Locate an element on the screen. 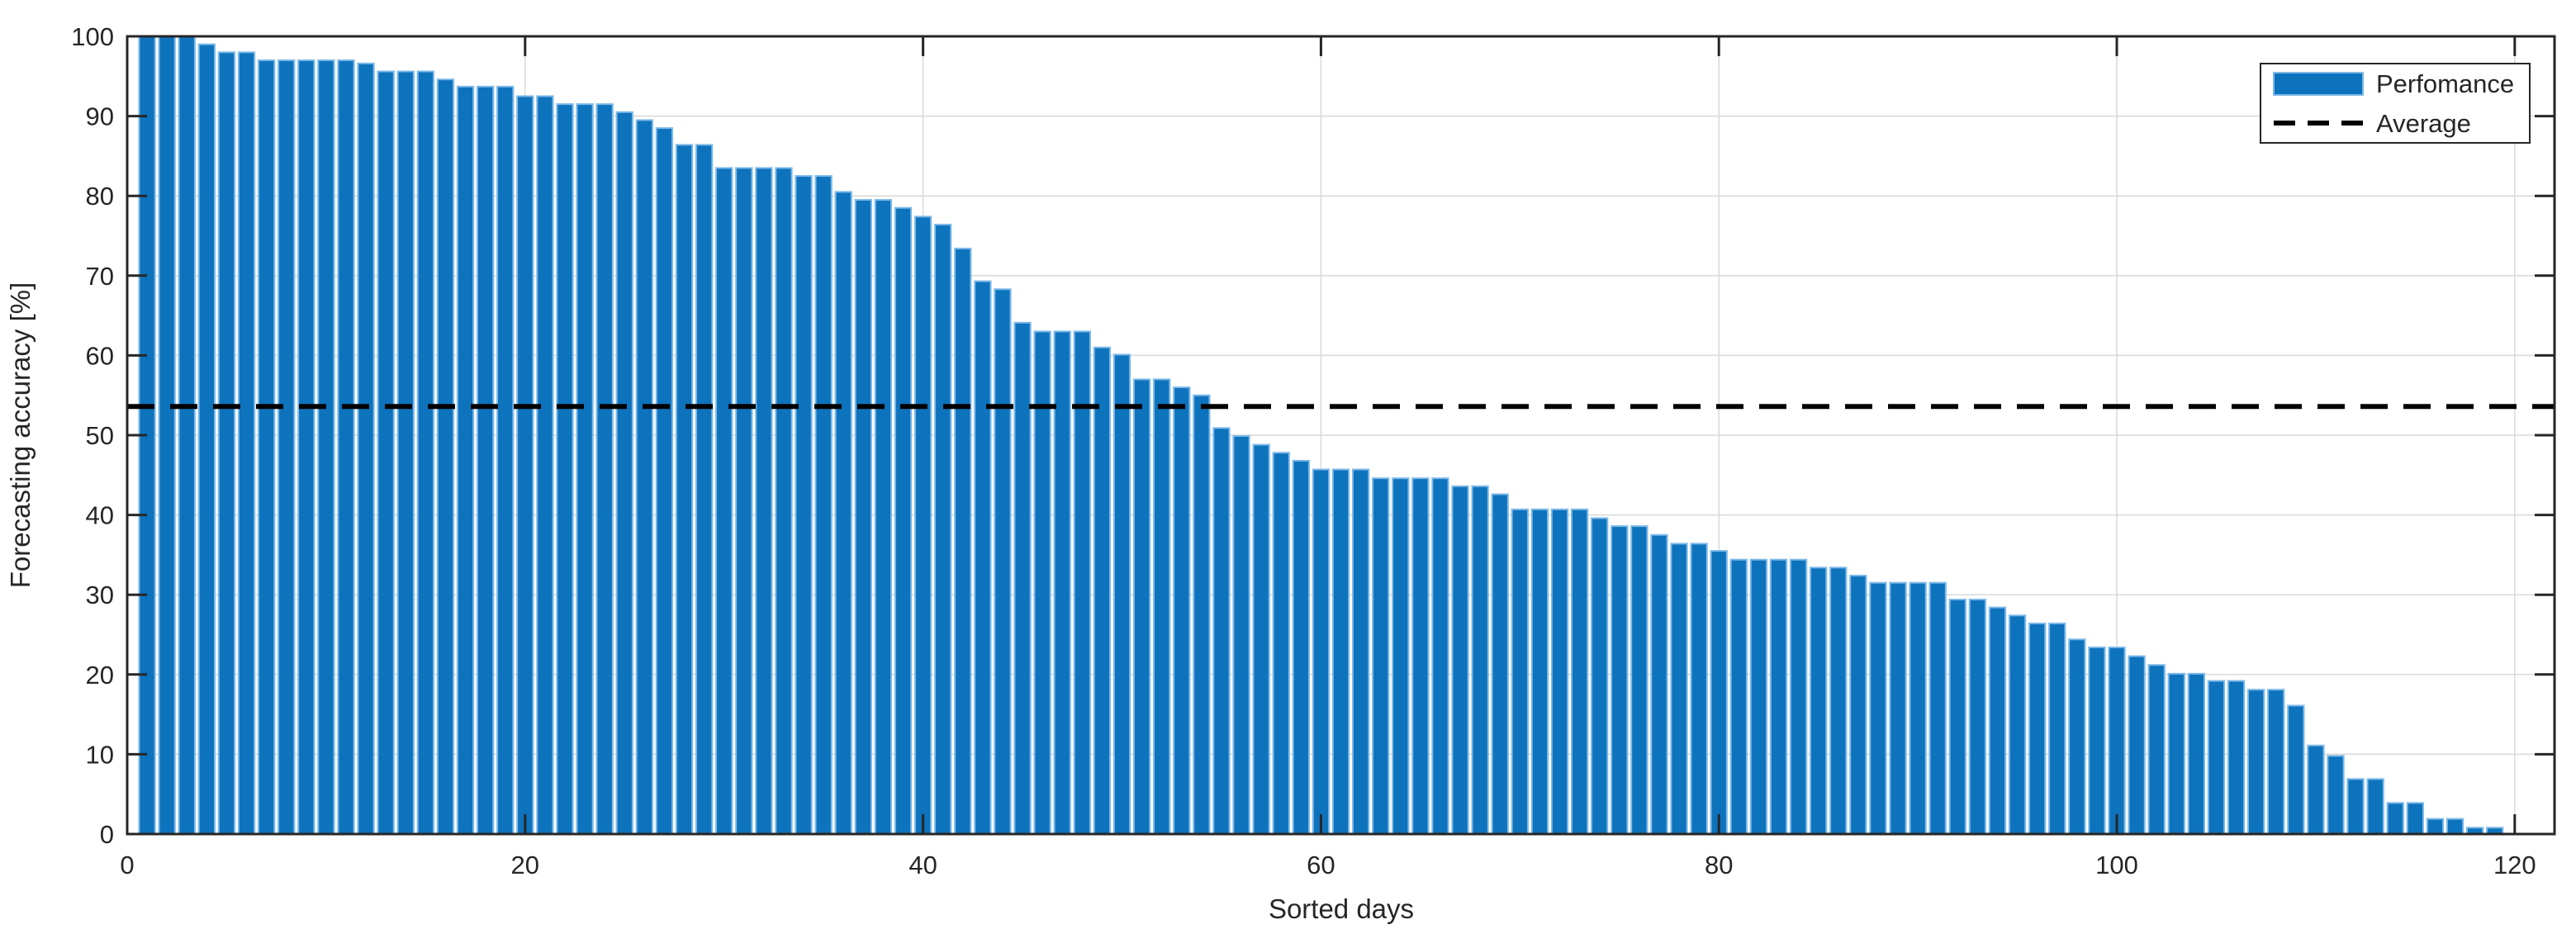  x-axis-label: Sorted days is located at coordinates (1341, 908).